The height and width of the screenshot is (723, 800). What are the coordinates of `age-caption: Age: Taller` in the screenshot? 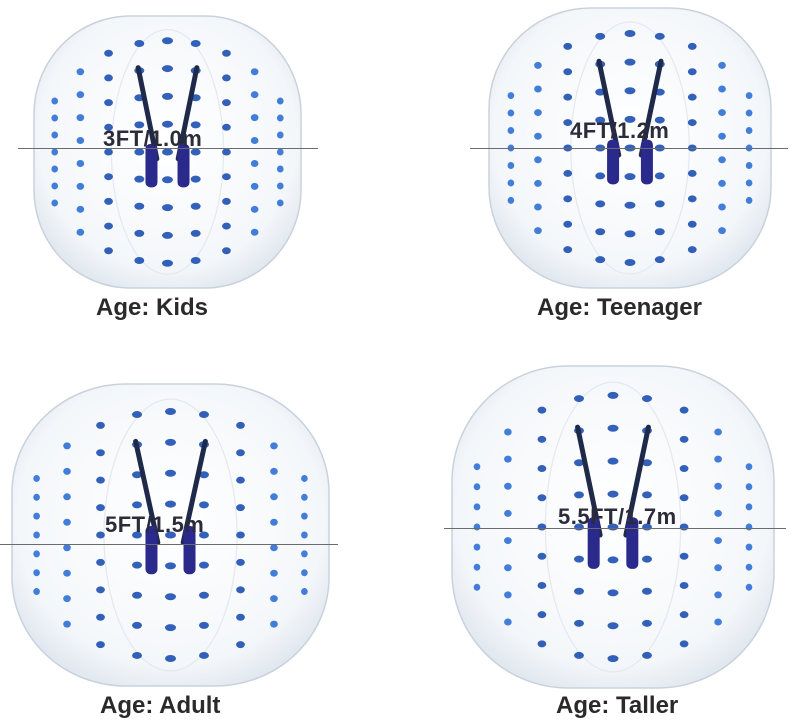 It's located at (617, 705).